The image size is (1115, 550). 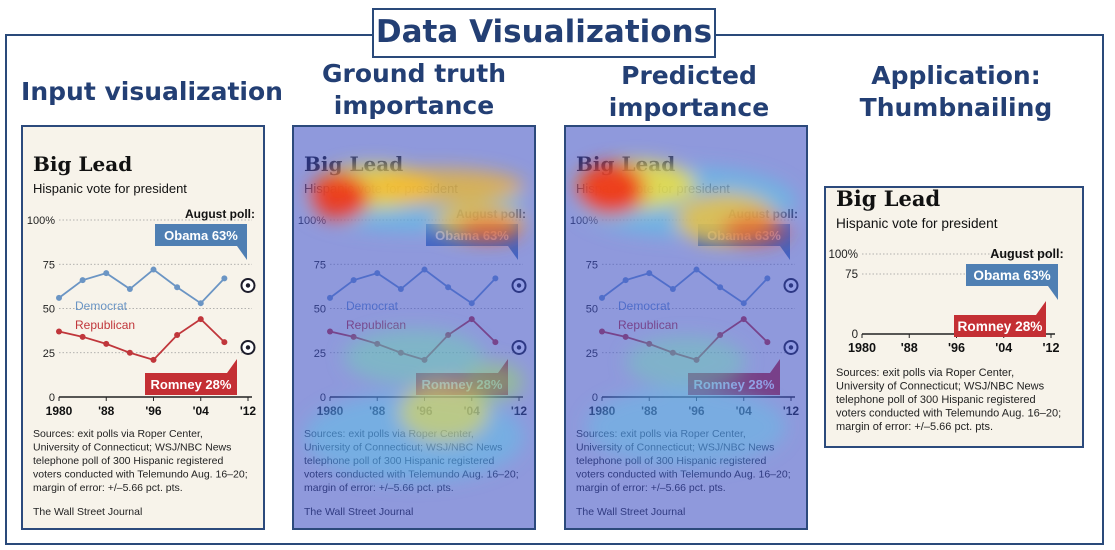 I want to click on application-column-title: Application: Thumbnailing, so click(x=956, y=92).